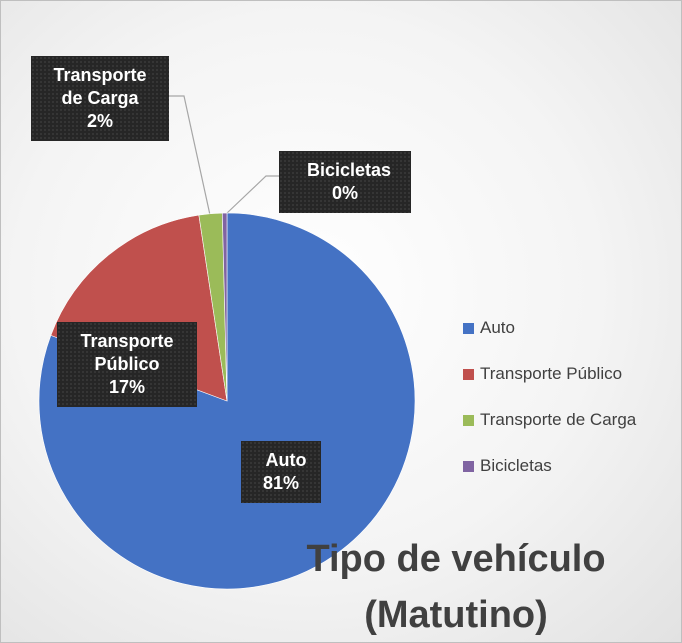 The image size is (682, 643). I want to click on data-label-value: 2%, so click(99, 121).